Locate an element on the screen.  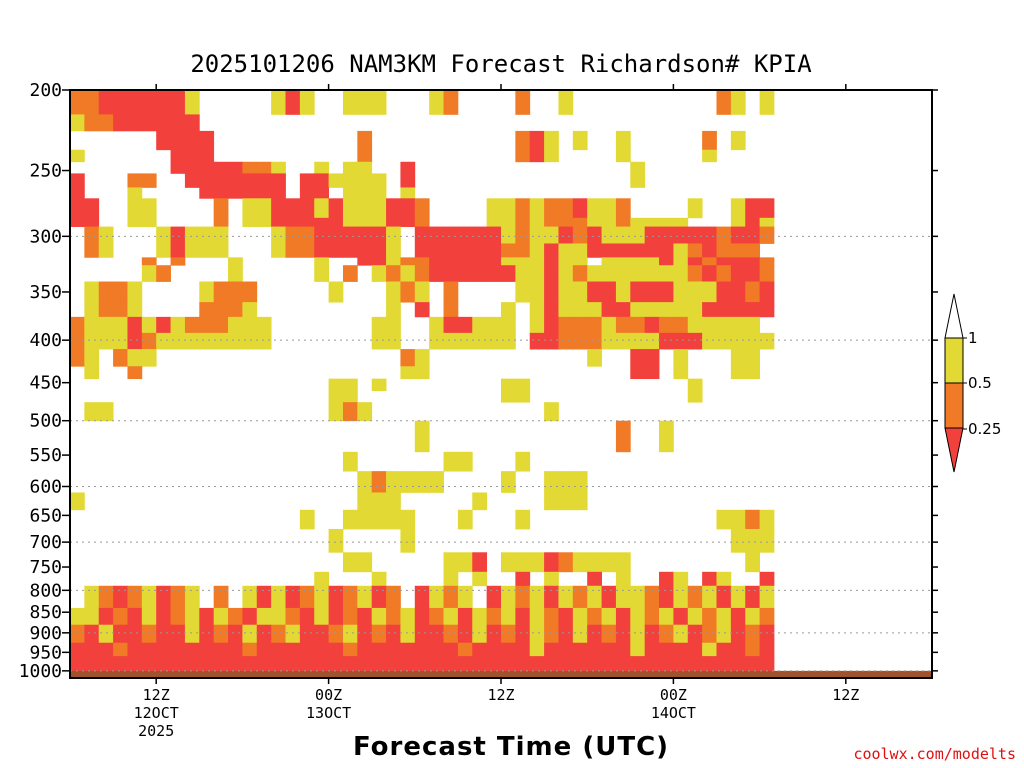
y-tick-label: 250 is located at coordinates (45, 171).